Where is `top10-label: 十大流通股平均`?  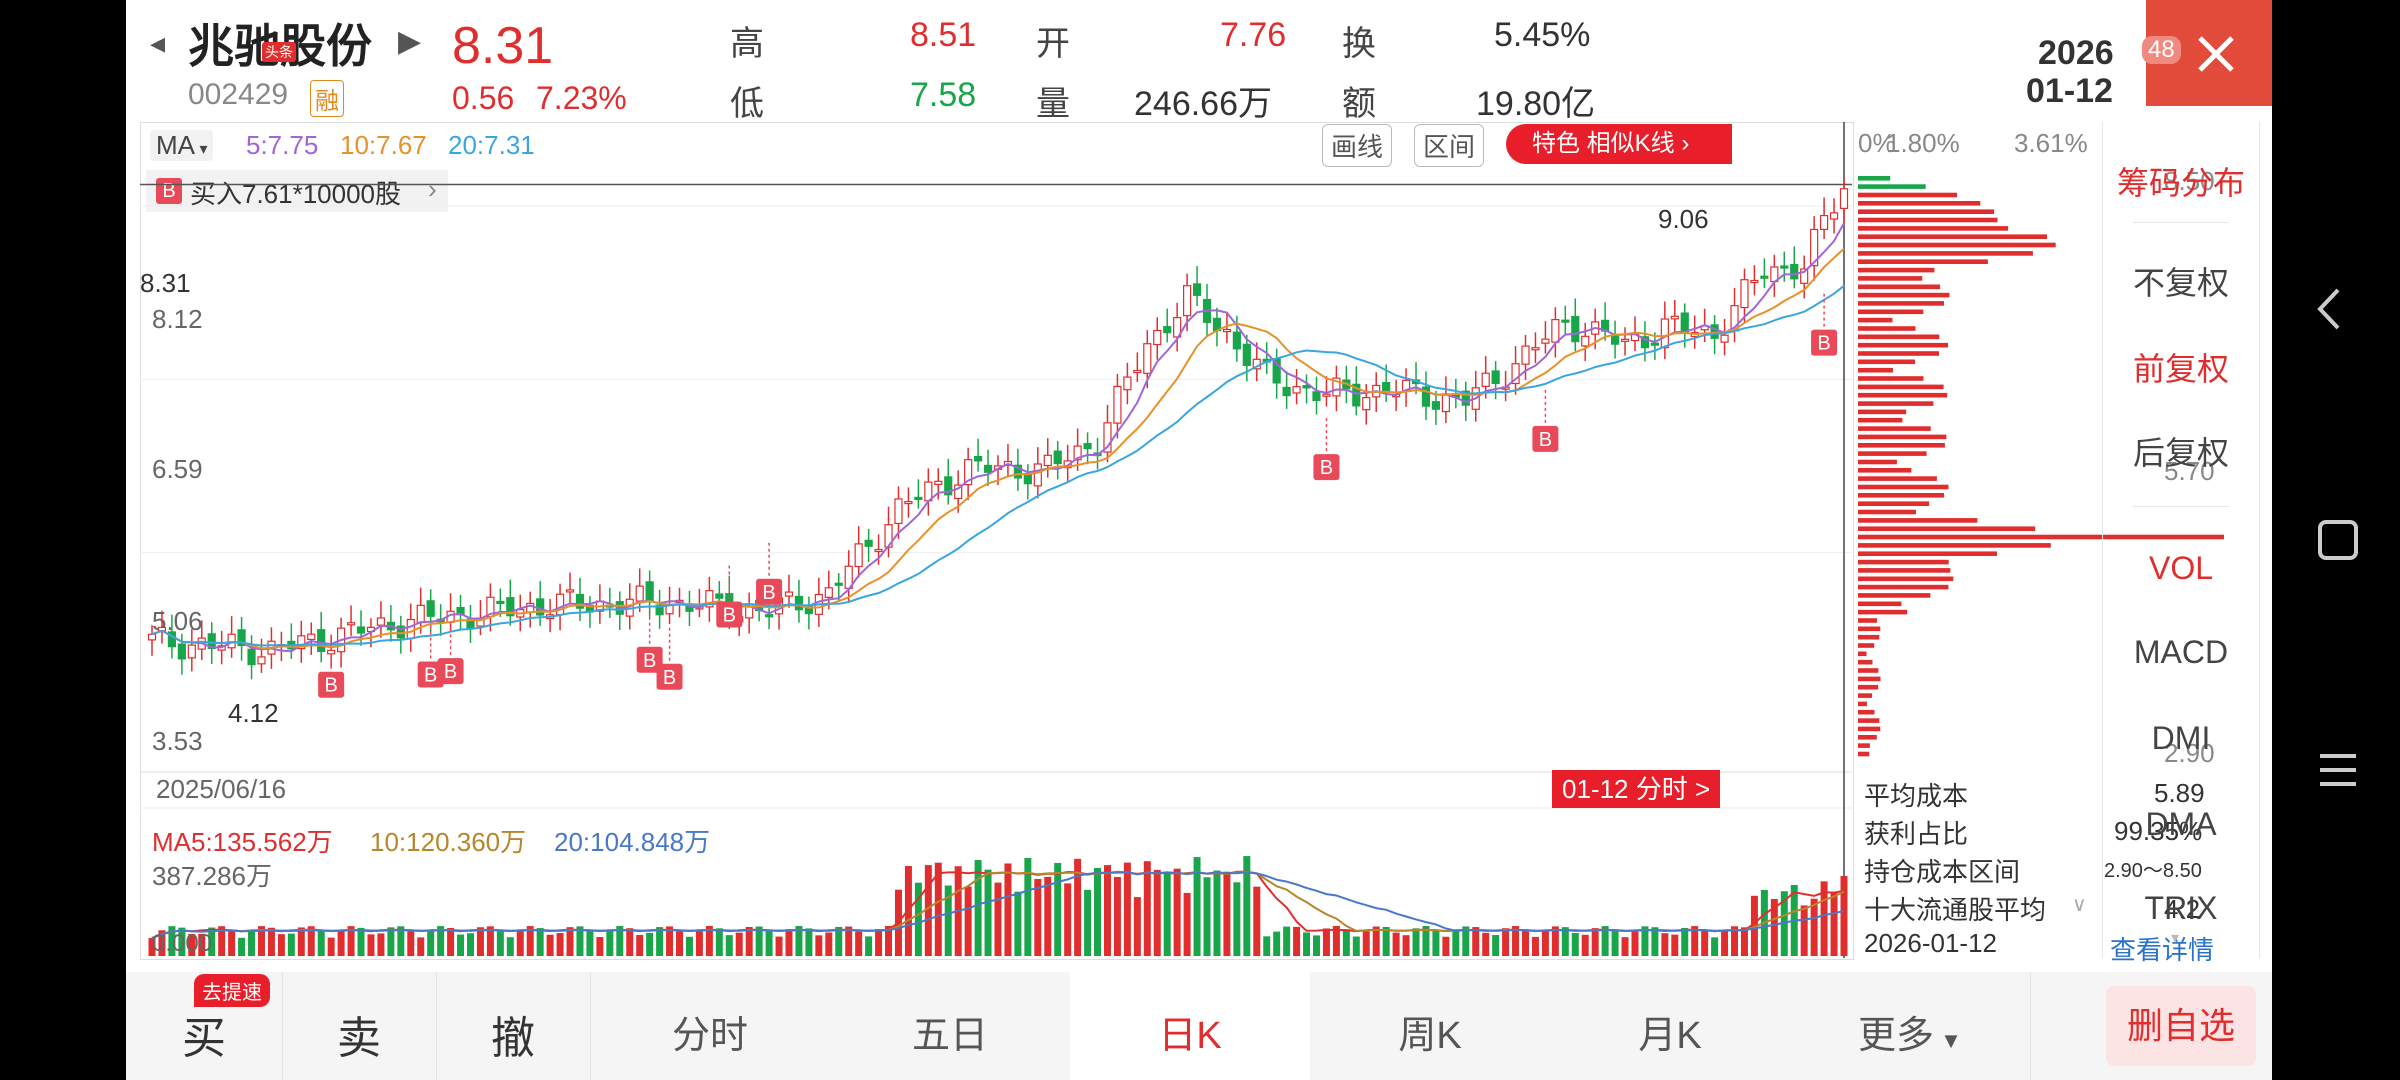
top10-label: 十大流通股平均 is located at coordinates (1955, 910).